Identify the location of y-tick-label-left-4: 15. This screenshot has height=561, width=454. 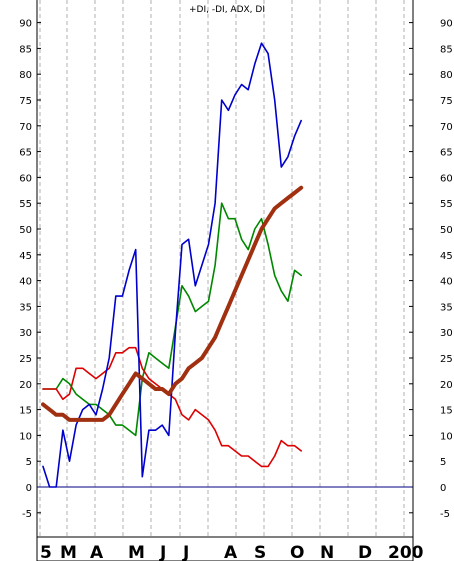
(25, 411).